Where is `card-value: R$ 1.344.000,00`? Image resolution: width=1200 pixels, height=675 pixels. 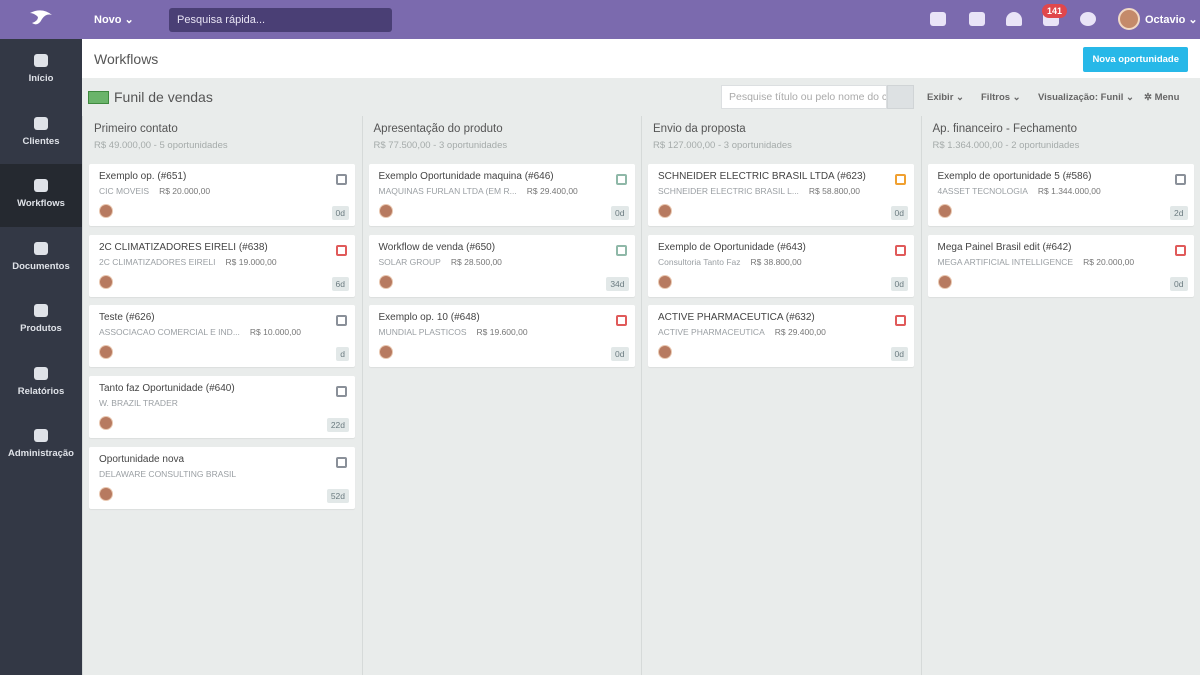
card-value: R$ 1.344.000,00 is located at coordinates (1069, 191).